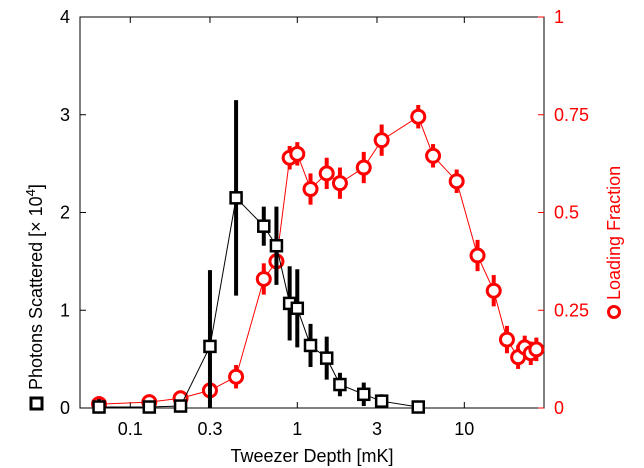 The height and width of the screenshot is (468, 644). Describe the element at coordinates (65, 115) in the screenshot. I see `left-y-tick-label: 3` at that location.